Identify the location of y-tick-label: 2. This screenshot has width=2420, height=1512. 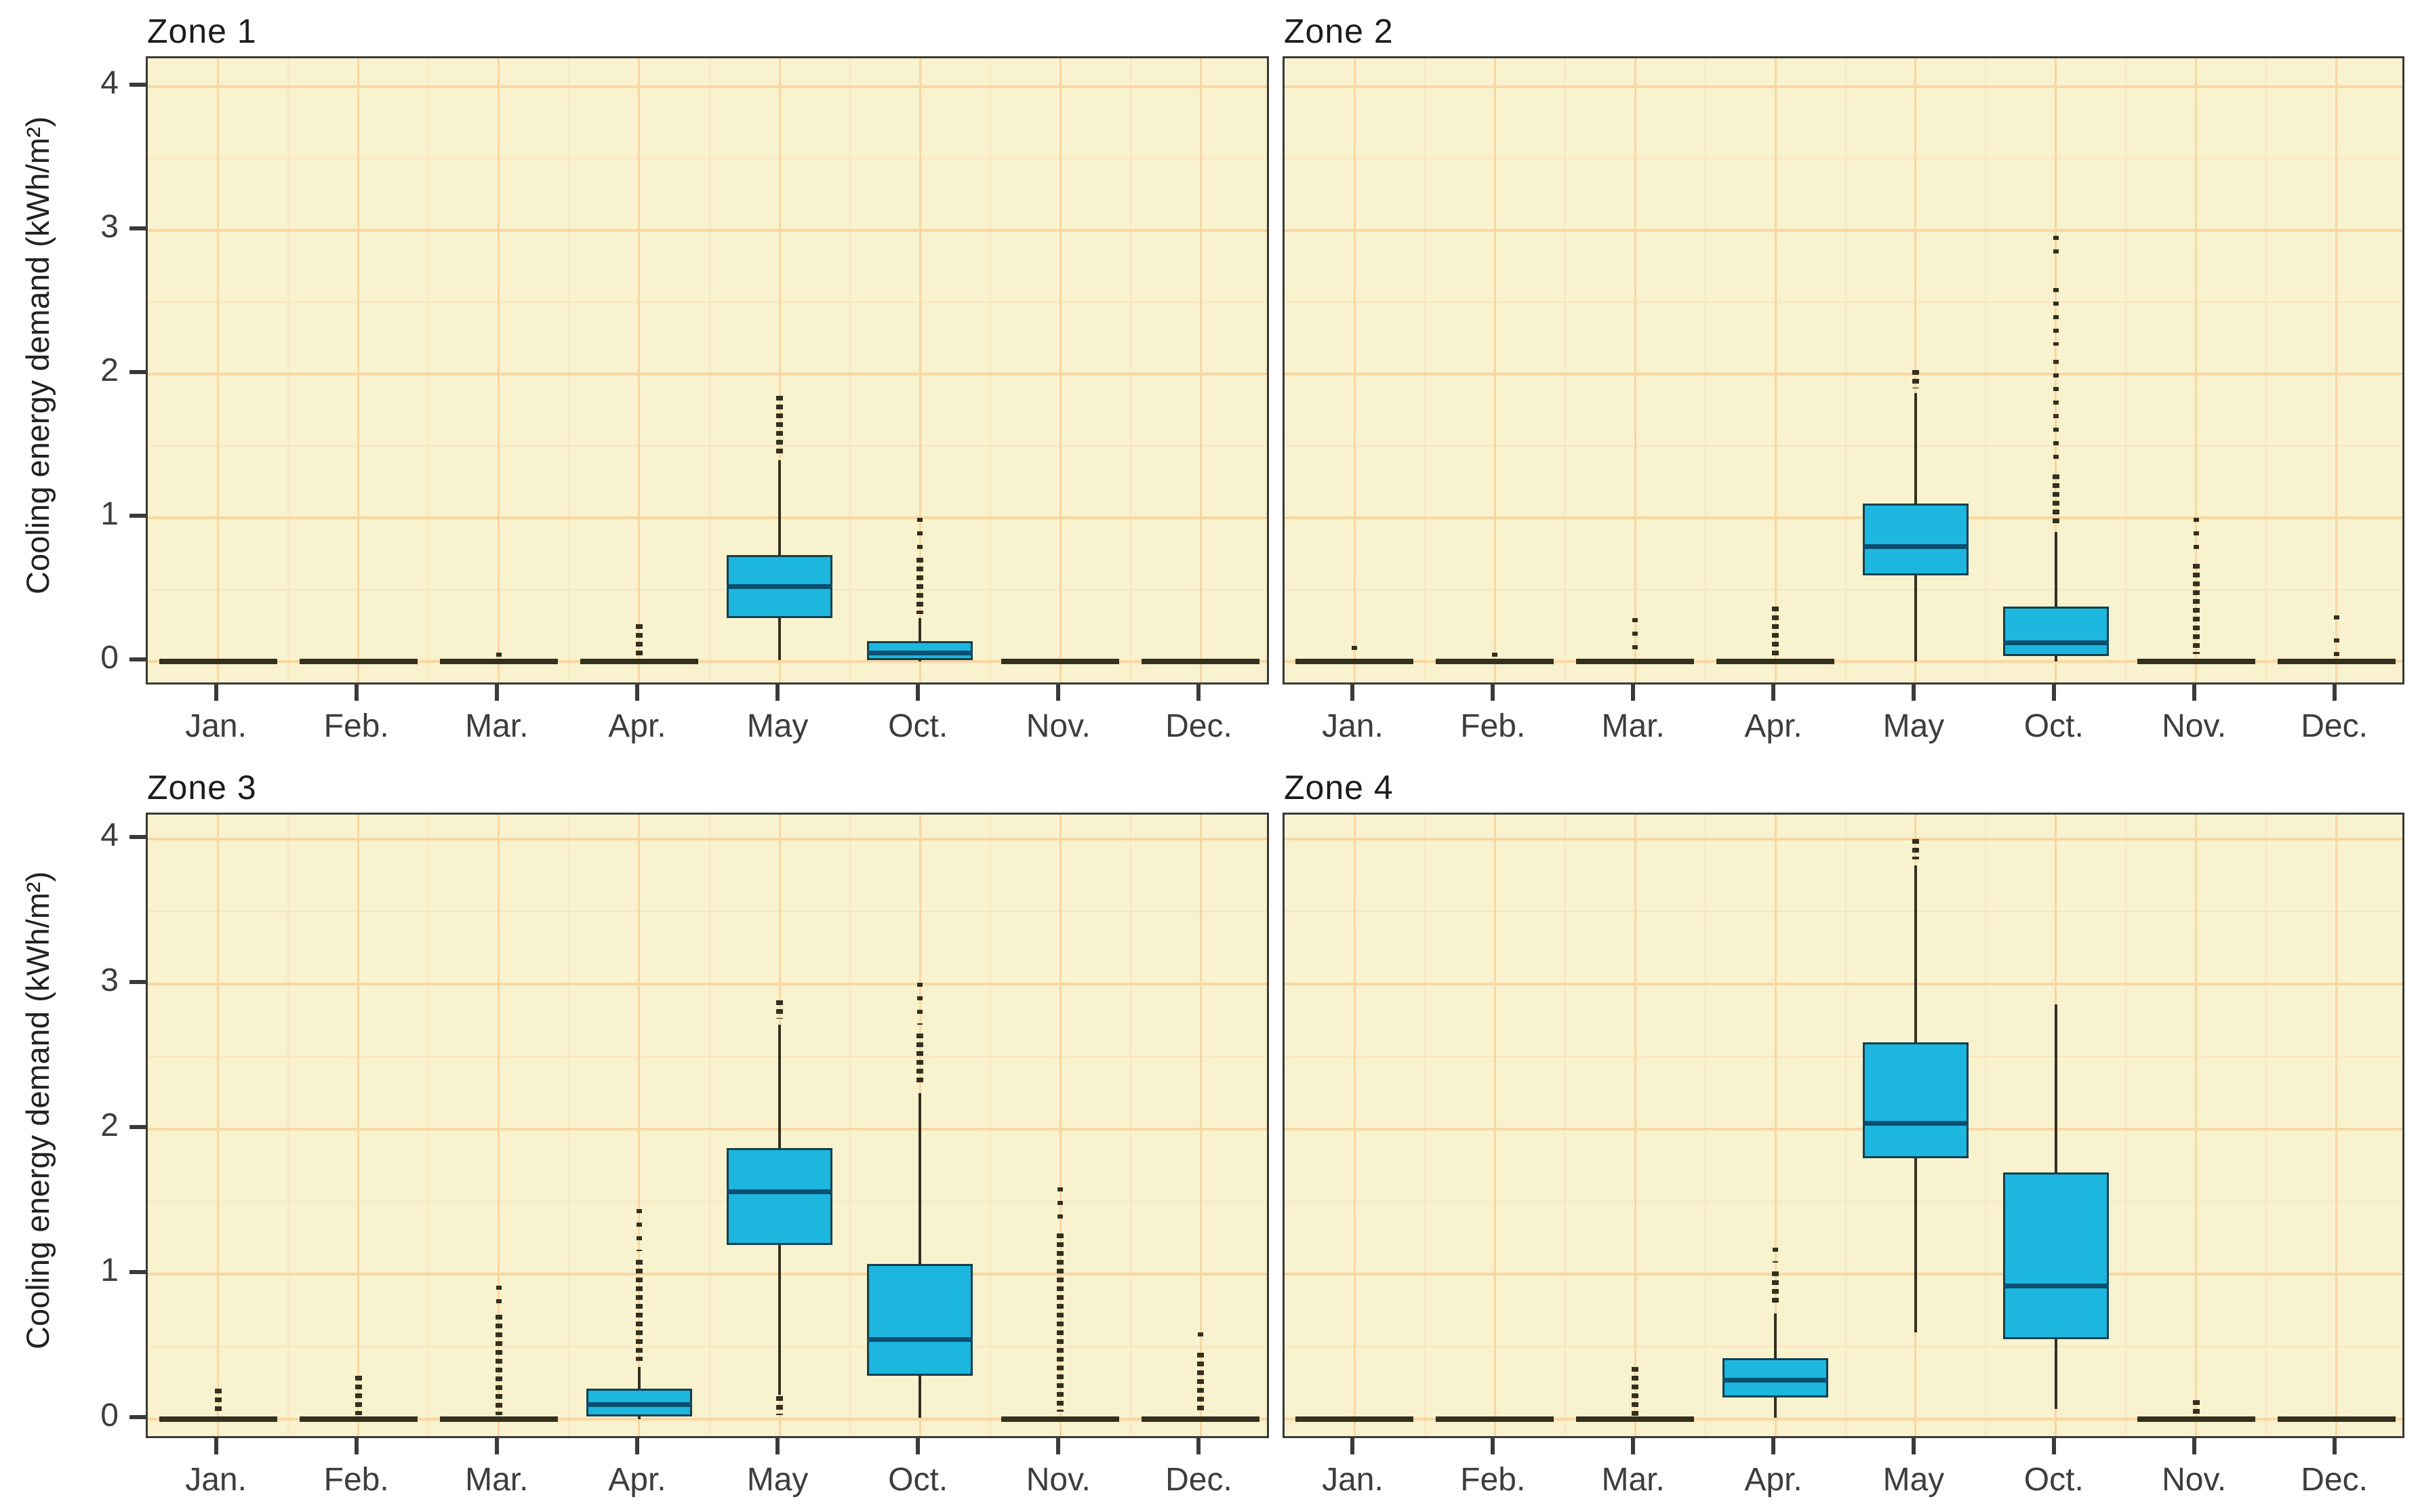
(110, 1125).